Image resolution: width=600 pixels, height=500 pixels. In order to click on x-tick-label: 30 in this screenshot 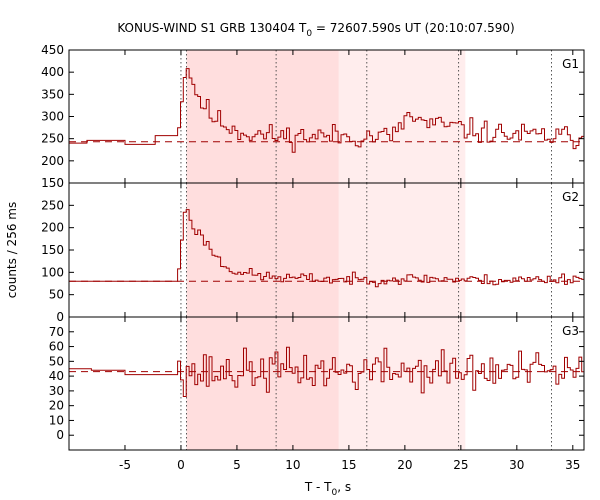, I will do `click(516, 465)`.